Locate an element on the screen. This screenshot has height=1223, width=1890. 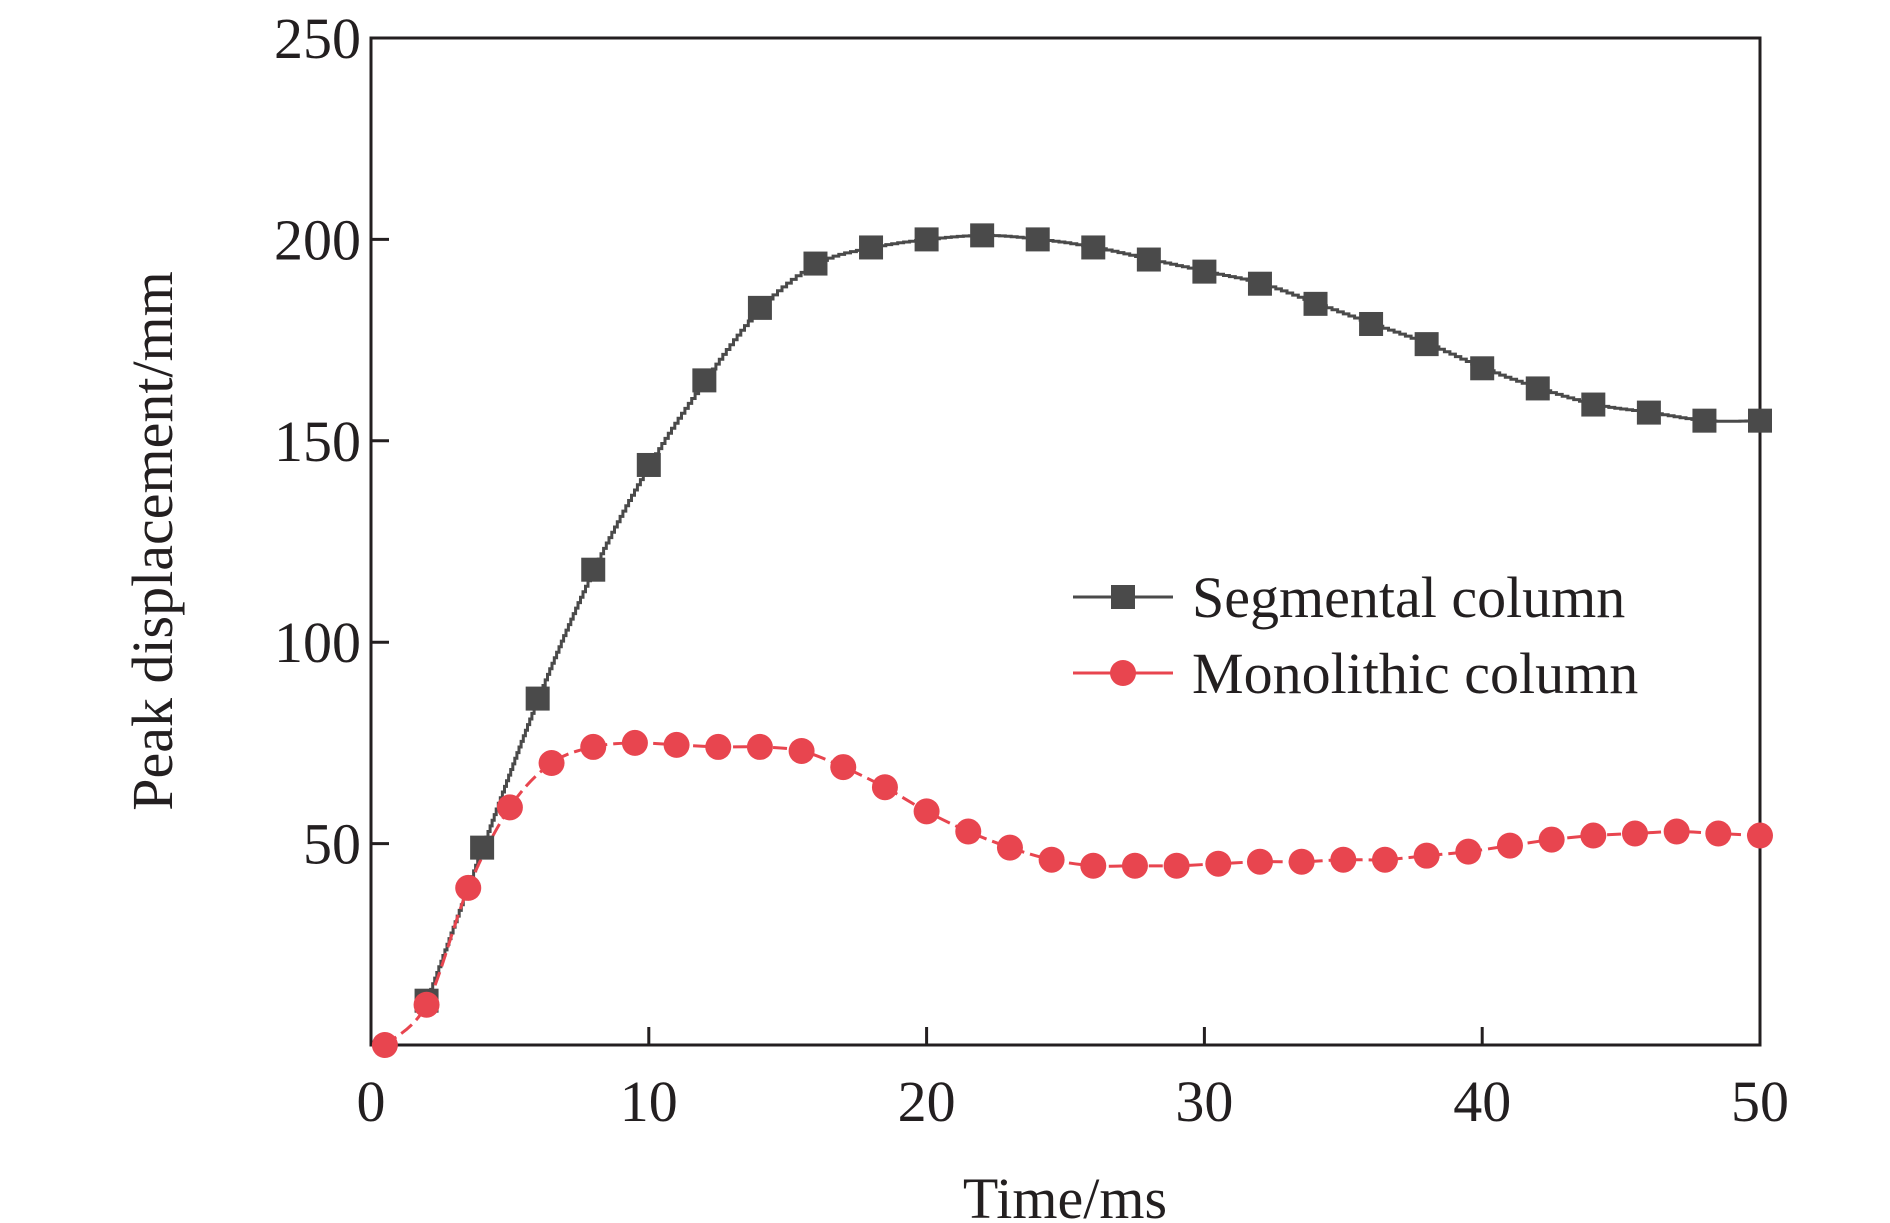
x-tick-label: 20 is located at coordinates (927, 1101).